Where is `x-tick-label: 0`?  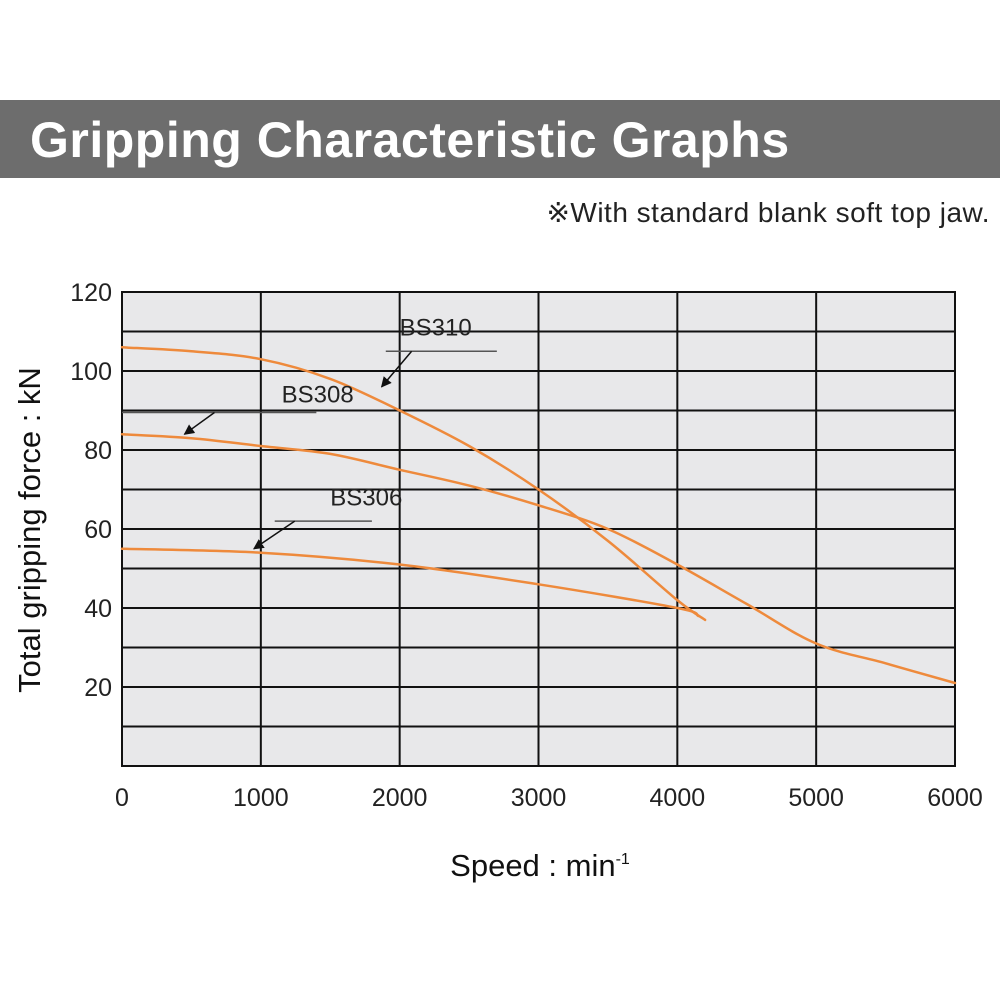
x-tick-label: 0 is located at coordinates (122, 798).